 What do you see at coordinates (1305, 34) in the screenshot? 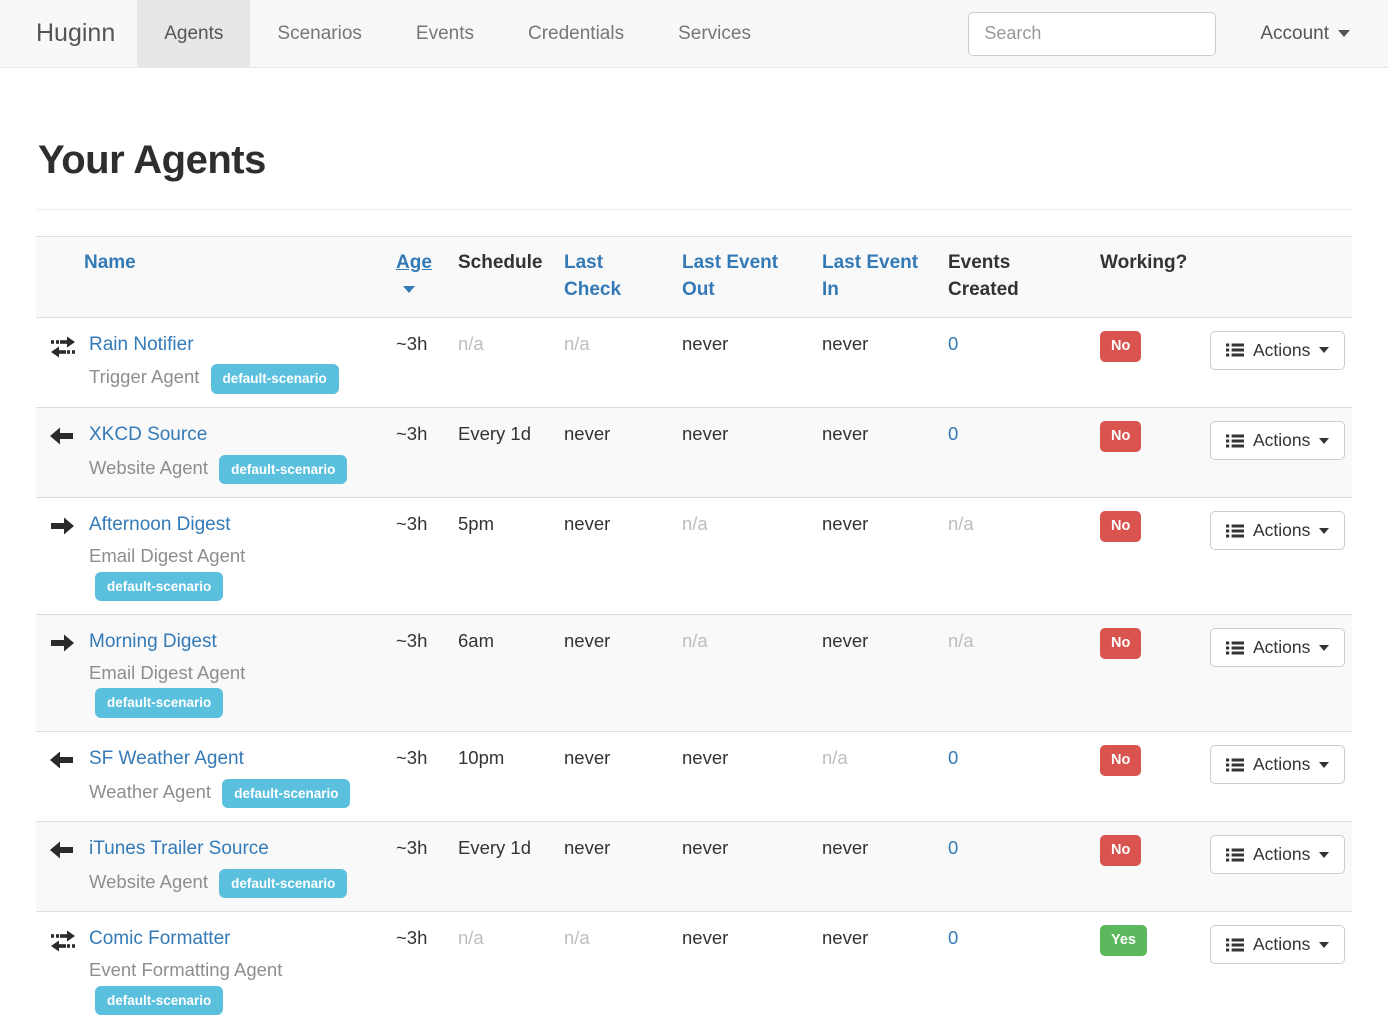
I see `account-menu: Account` at bounding box center [1305, 34].